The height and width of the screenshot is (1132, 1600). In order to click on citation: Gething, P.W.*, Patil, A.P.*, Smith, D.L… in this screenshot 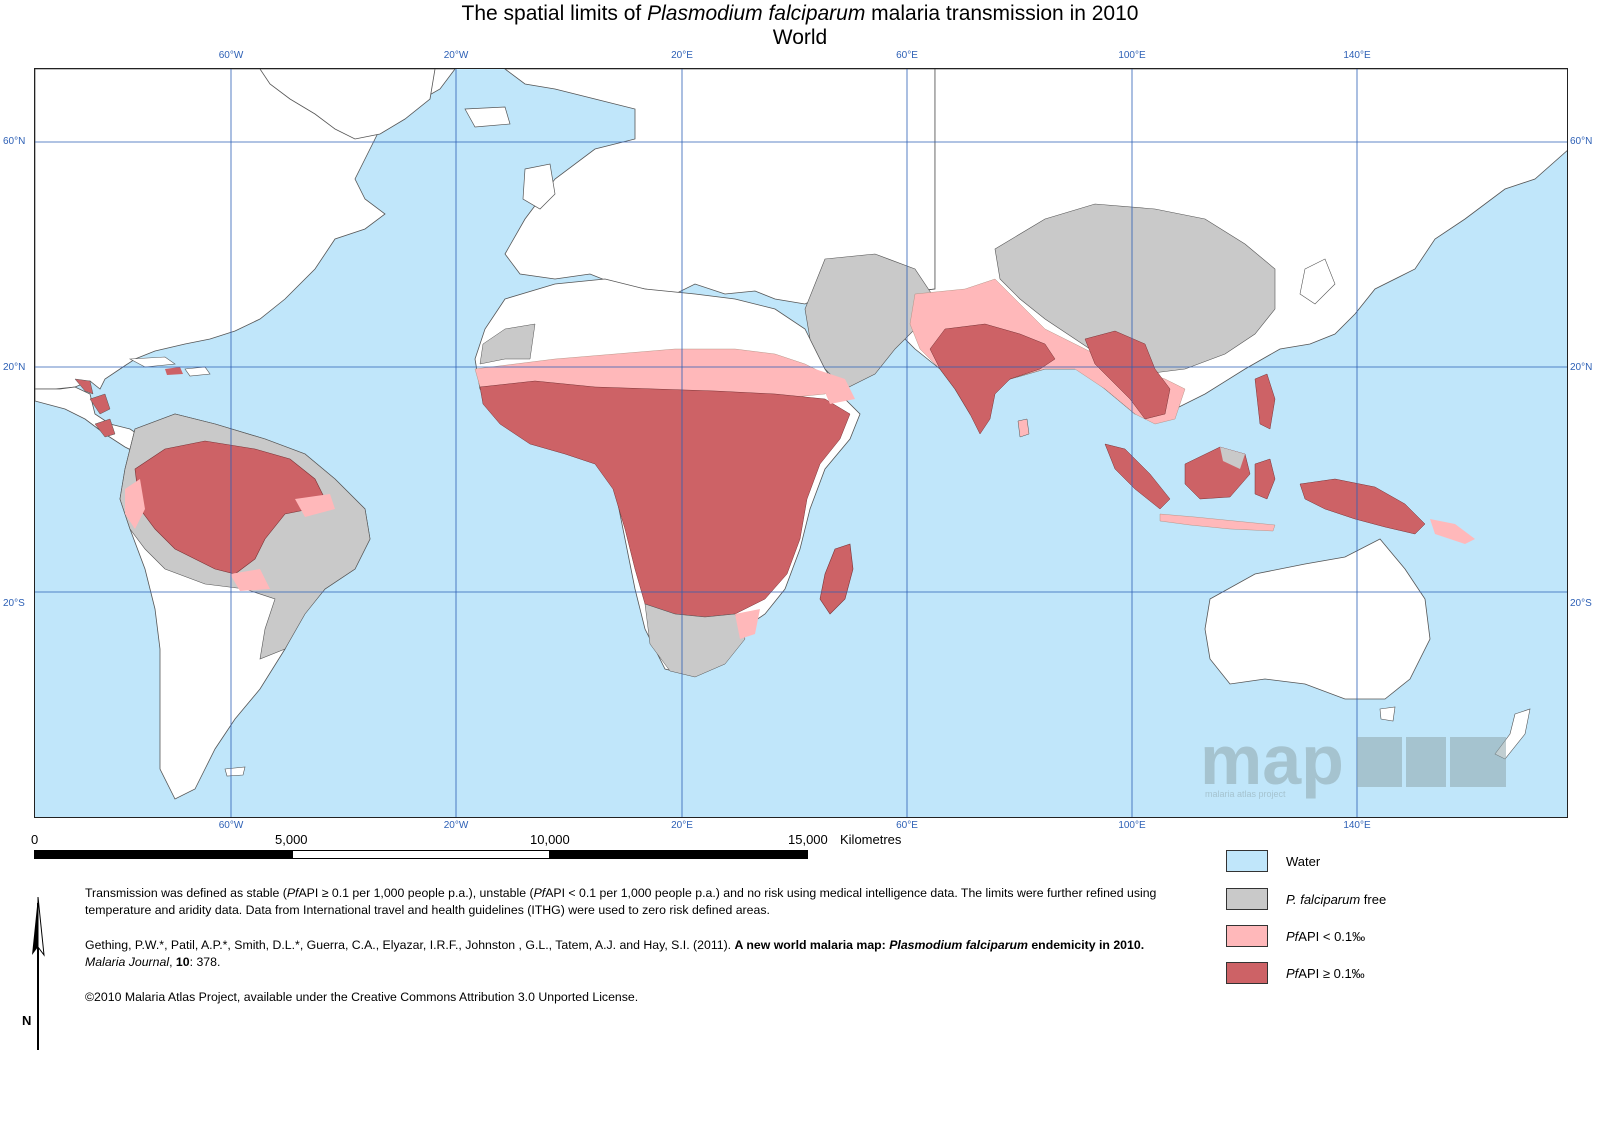, I will do `click(615, 953)`.